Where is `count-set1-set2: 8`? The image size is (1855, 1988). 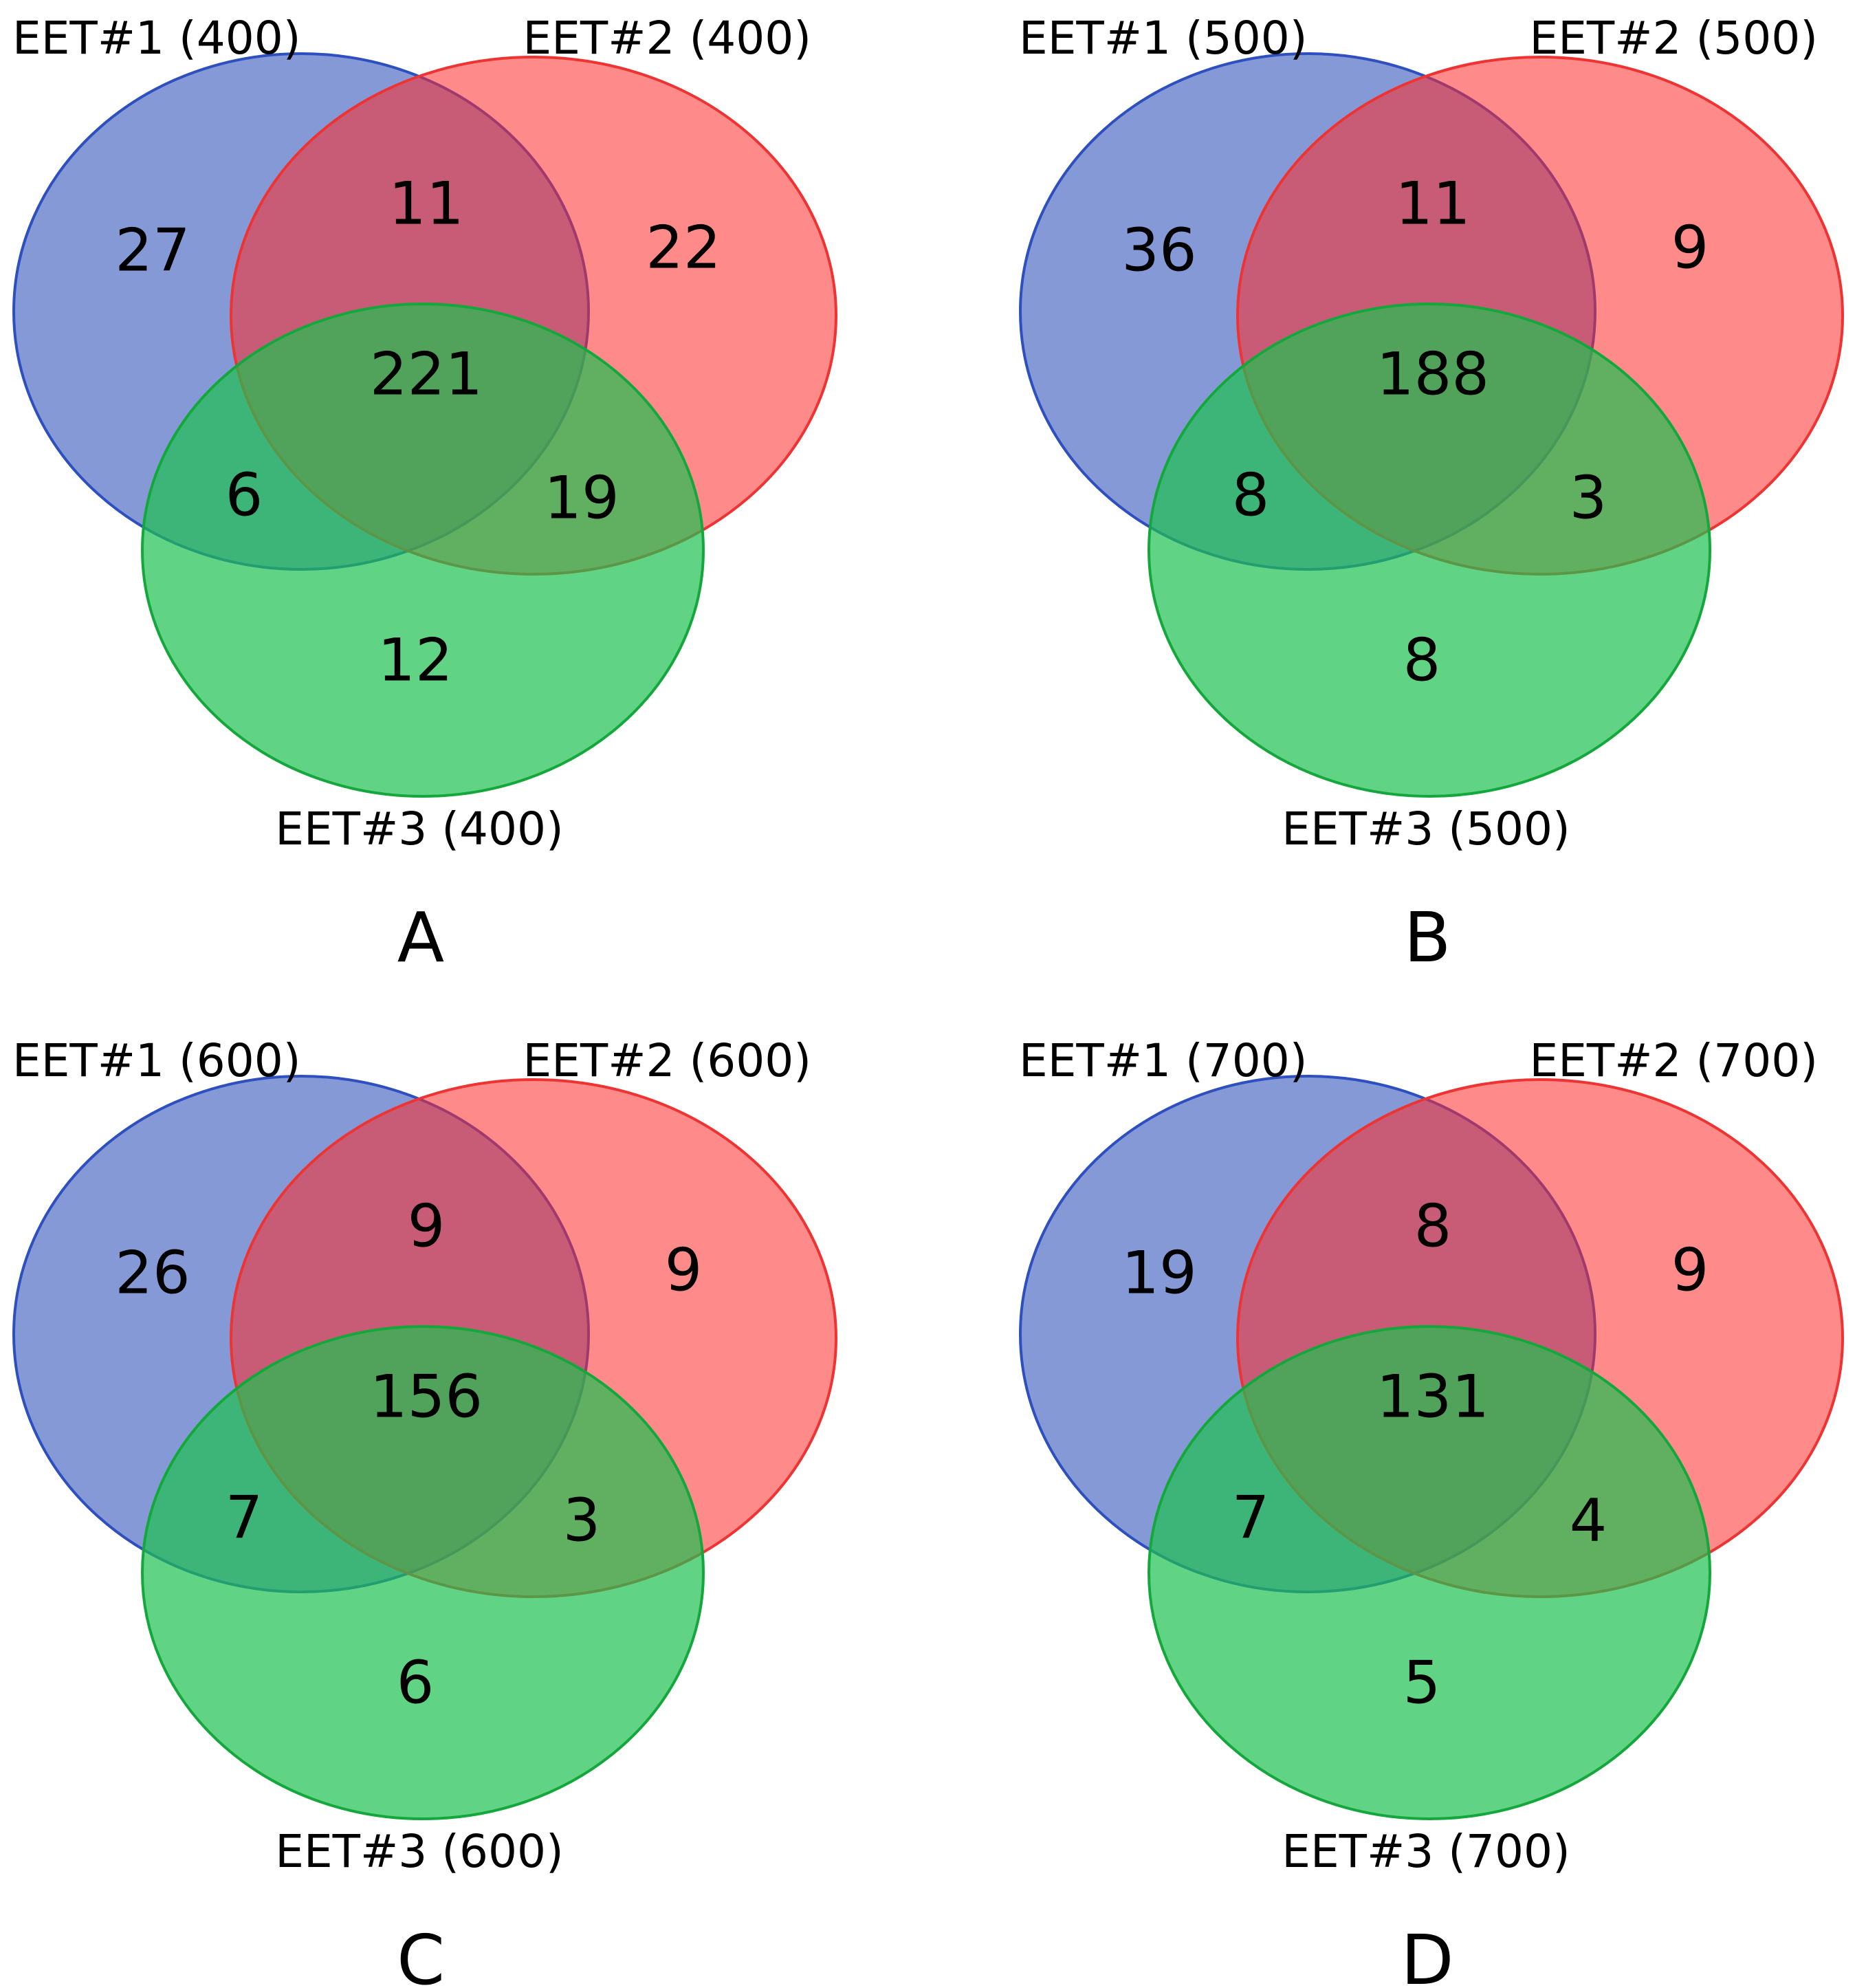
count-set1-set2: 8 is located at coordinates (1433, 1226).